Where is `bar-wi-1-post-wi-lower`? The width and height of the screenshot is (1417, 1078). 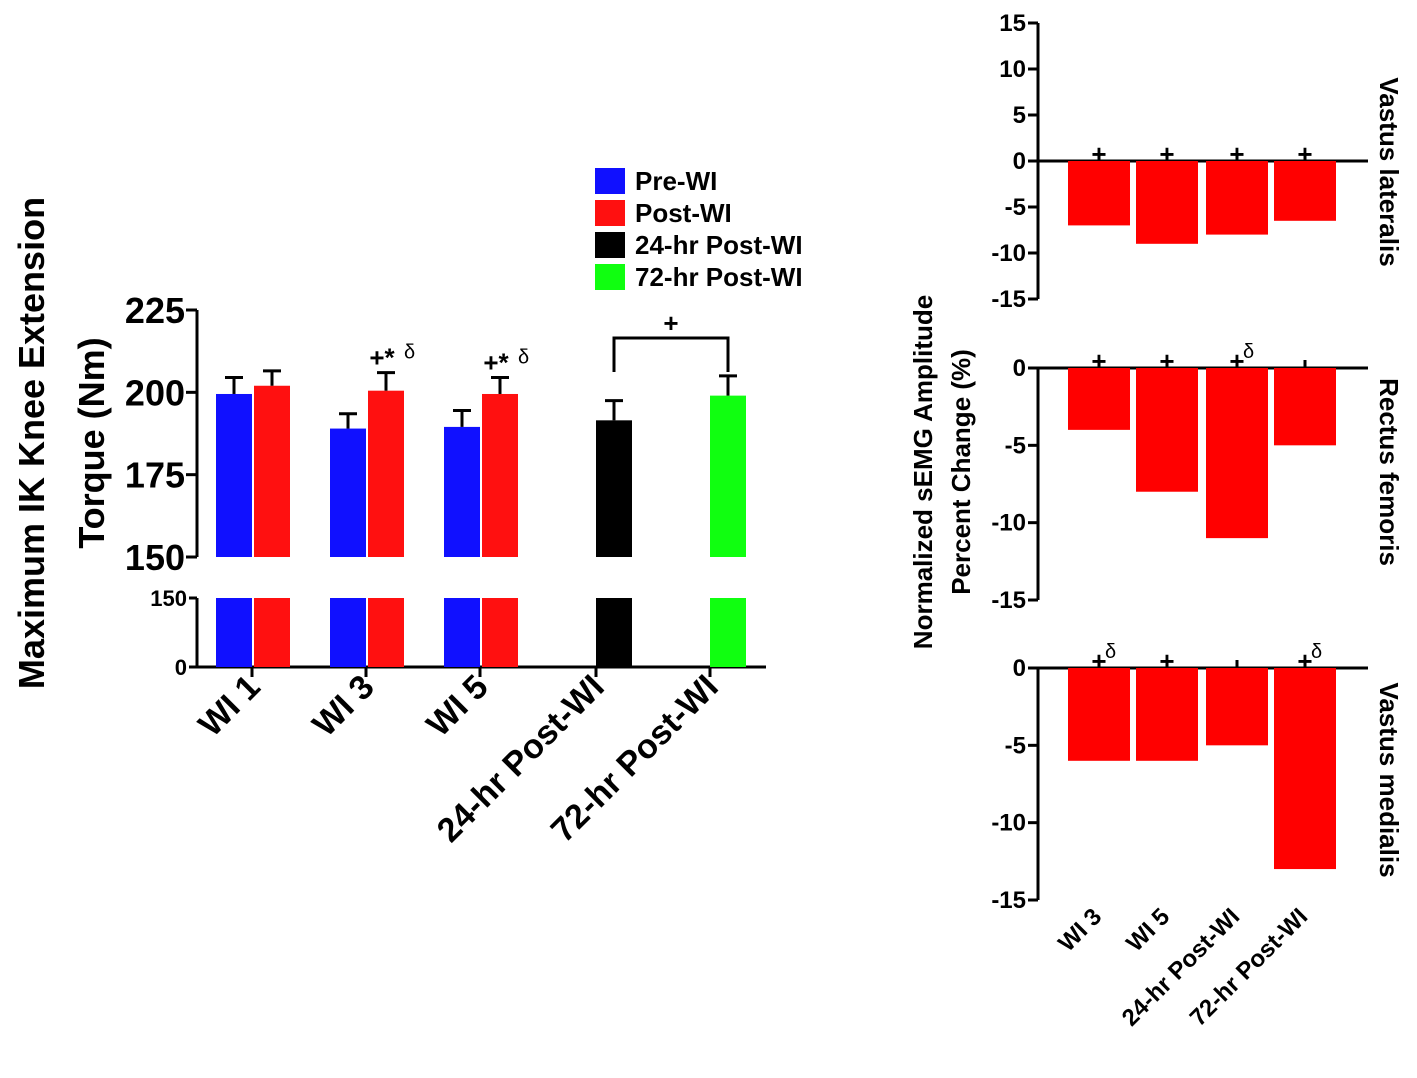 bar-wi-1-post-wi-lower is located at coordinates (272, 632).